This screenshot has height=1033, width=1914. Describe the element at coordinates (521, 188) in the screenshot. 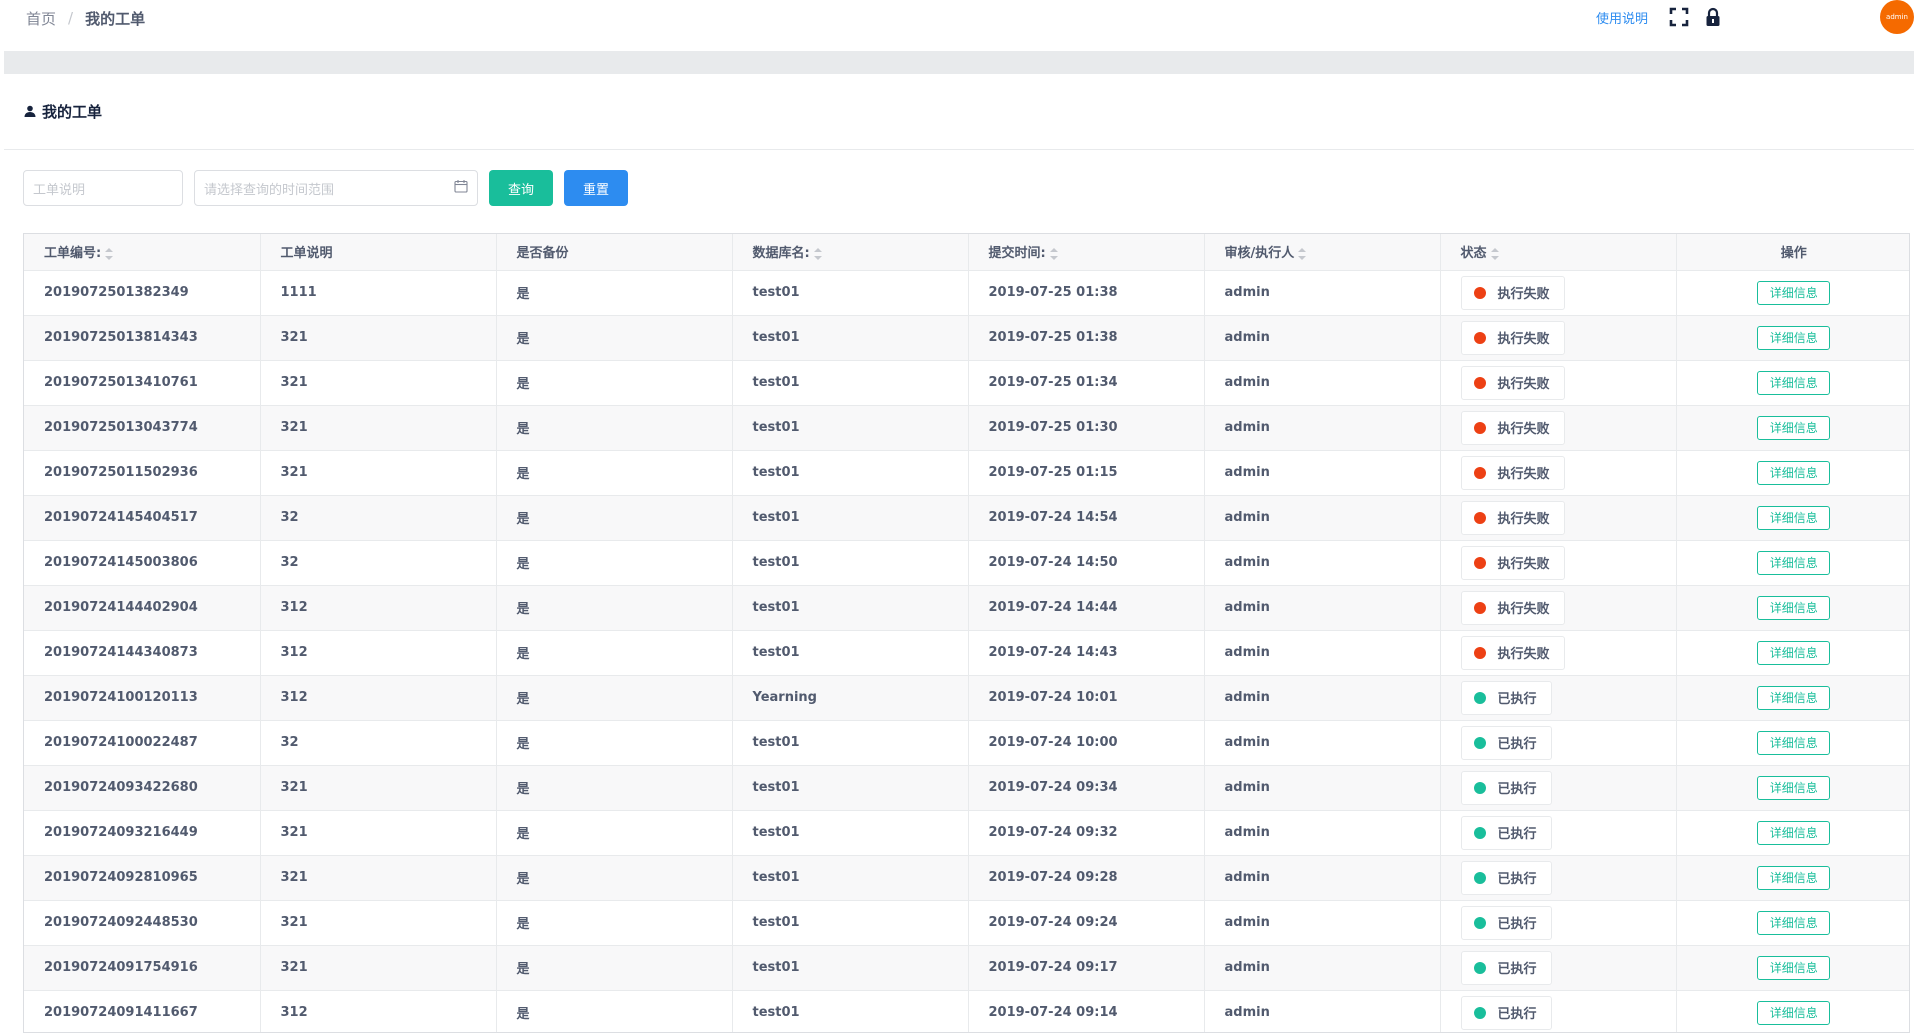

I see `query-button: 查询` at that location.